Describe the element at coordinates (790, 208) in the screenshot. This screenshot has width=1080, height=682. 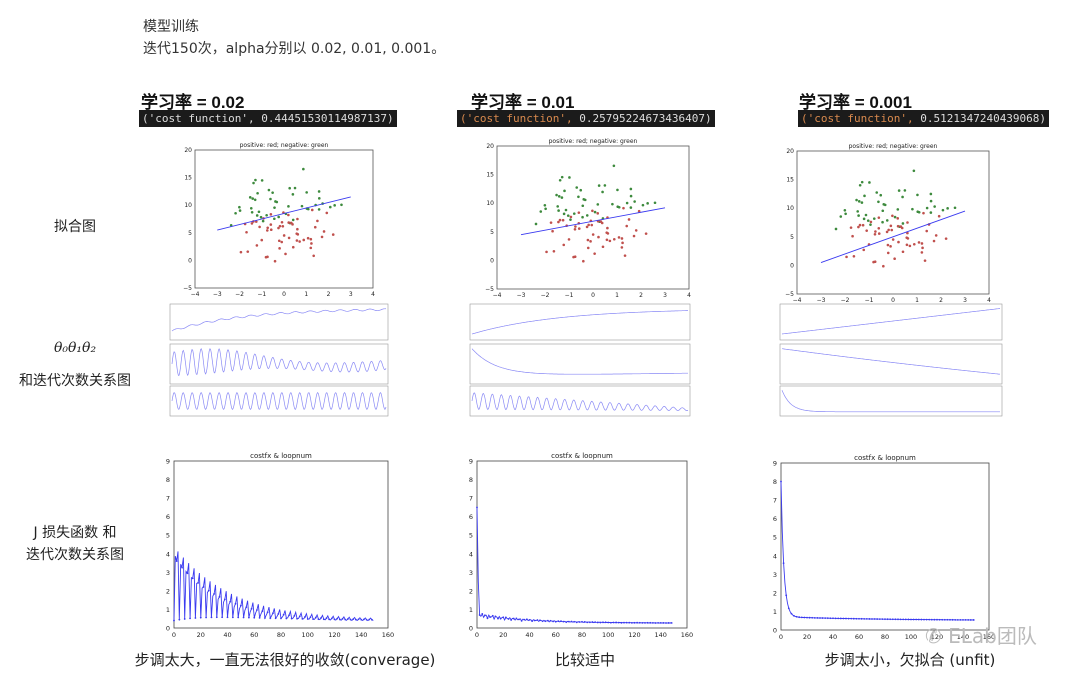
I see `y-tick-label: 10` at that location.